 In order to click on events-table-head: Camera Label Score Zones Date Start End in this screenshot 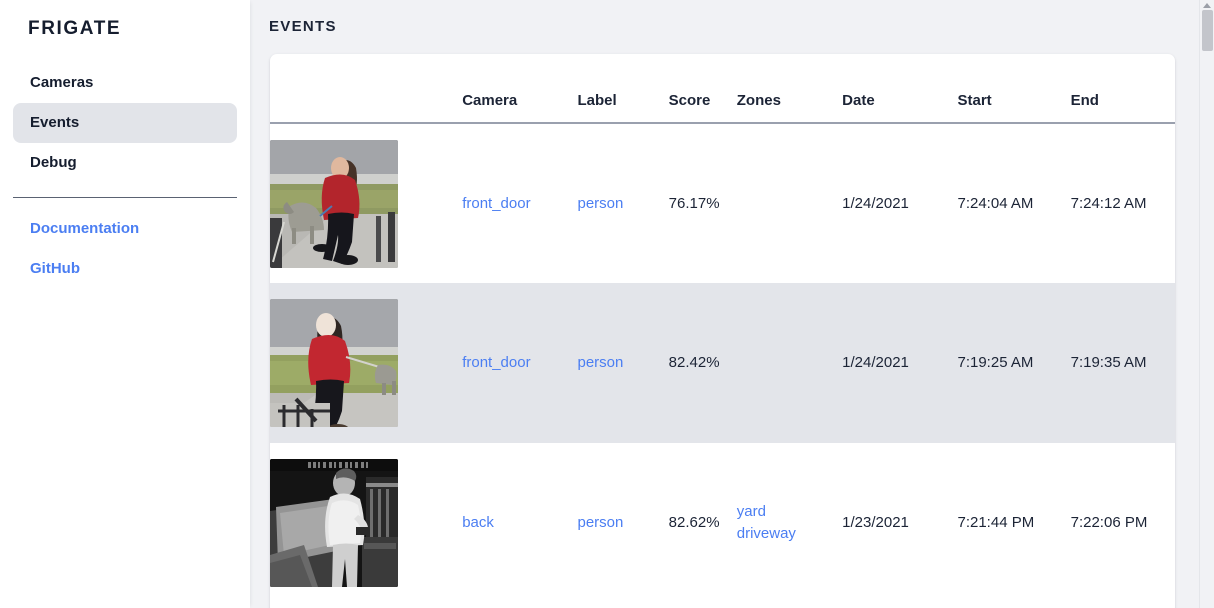, I will do `click(722, 89)`.